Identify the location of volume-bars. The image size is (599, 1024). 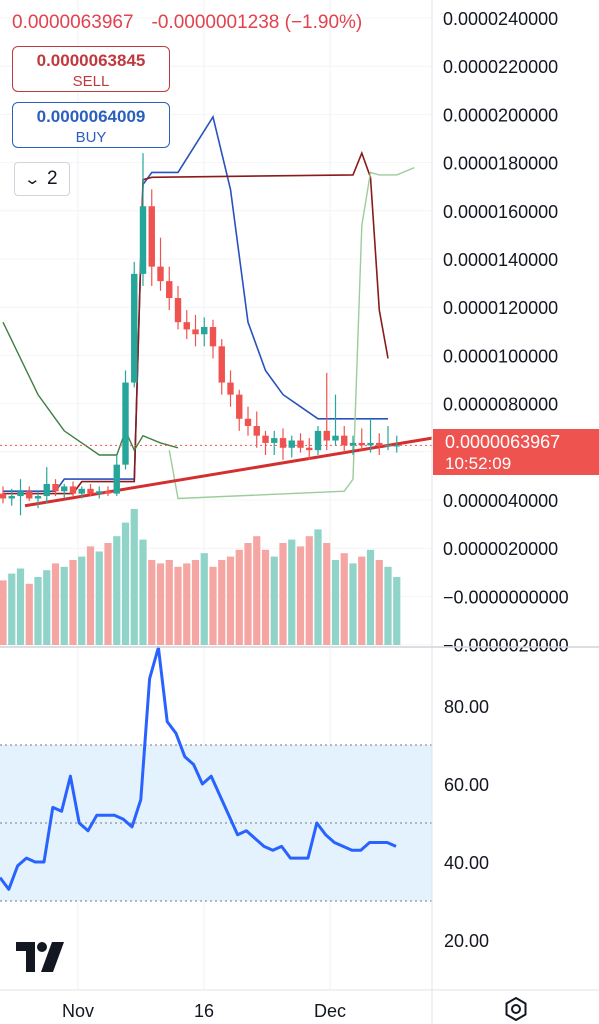
(200, 577).